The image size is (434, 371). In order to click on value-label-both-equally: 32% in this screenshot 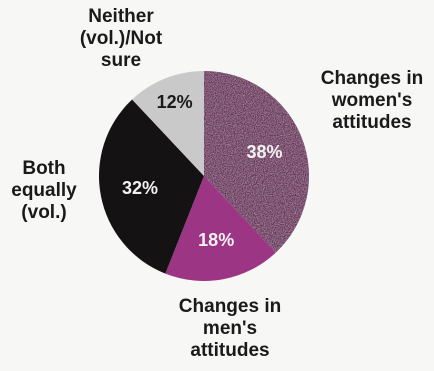, I will do `click(140, 188)`.